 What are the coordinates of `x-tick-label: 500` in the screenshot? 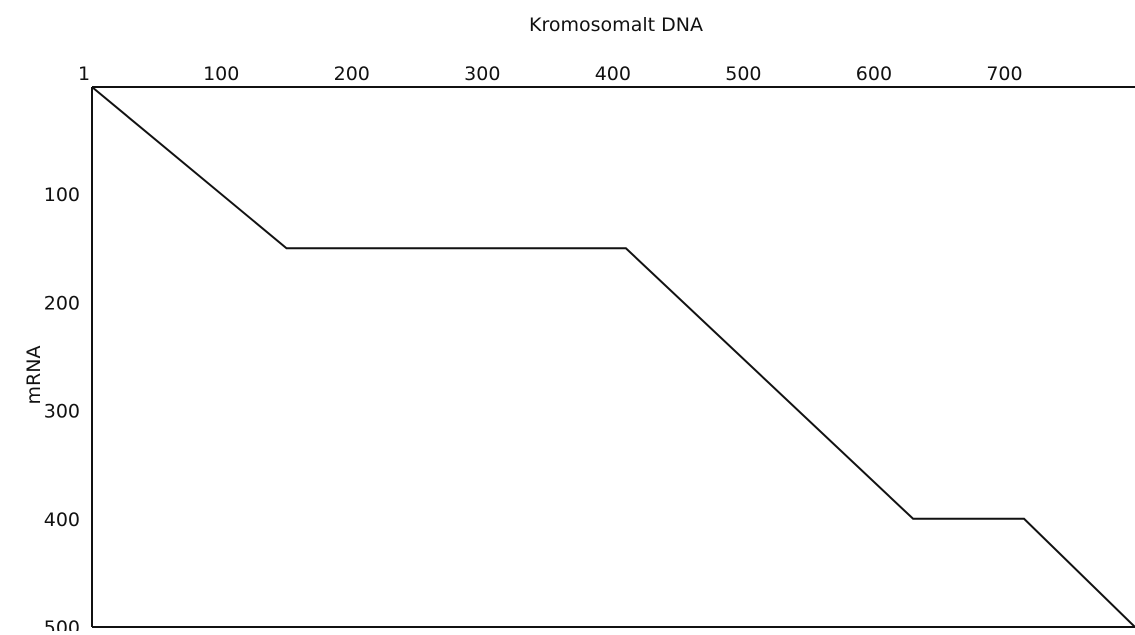 It's located at (743, 74).